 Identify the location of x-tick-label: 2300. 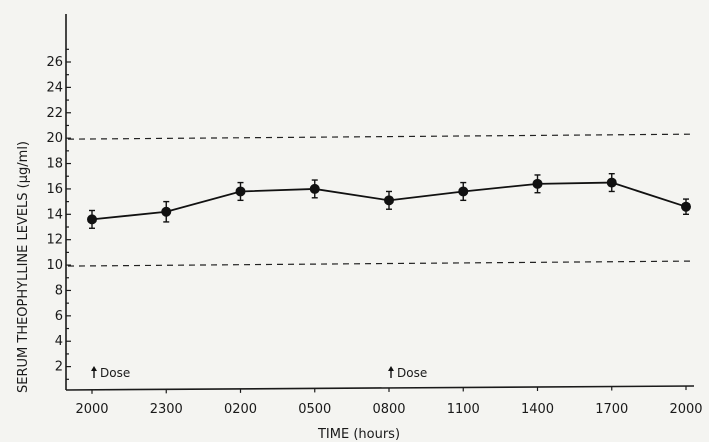
(166, 409).